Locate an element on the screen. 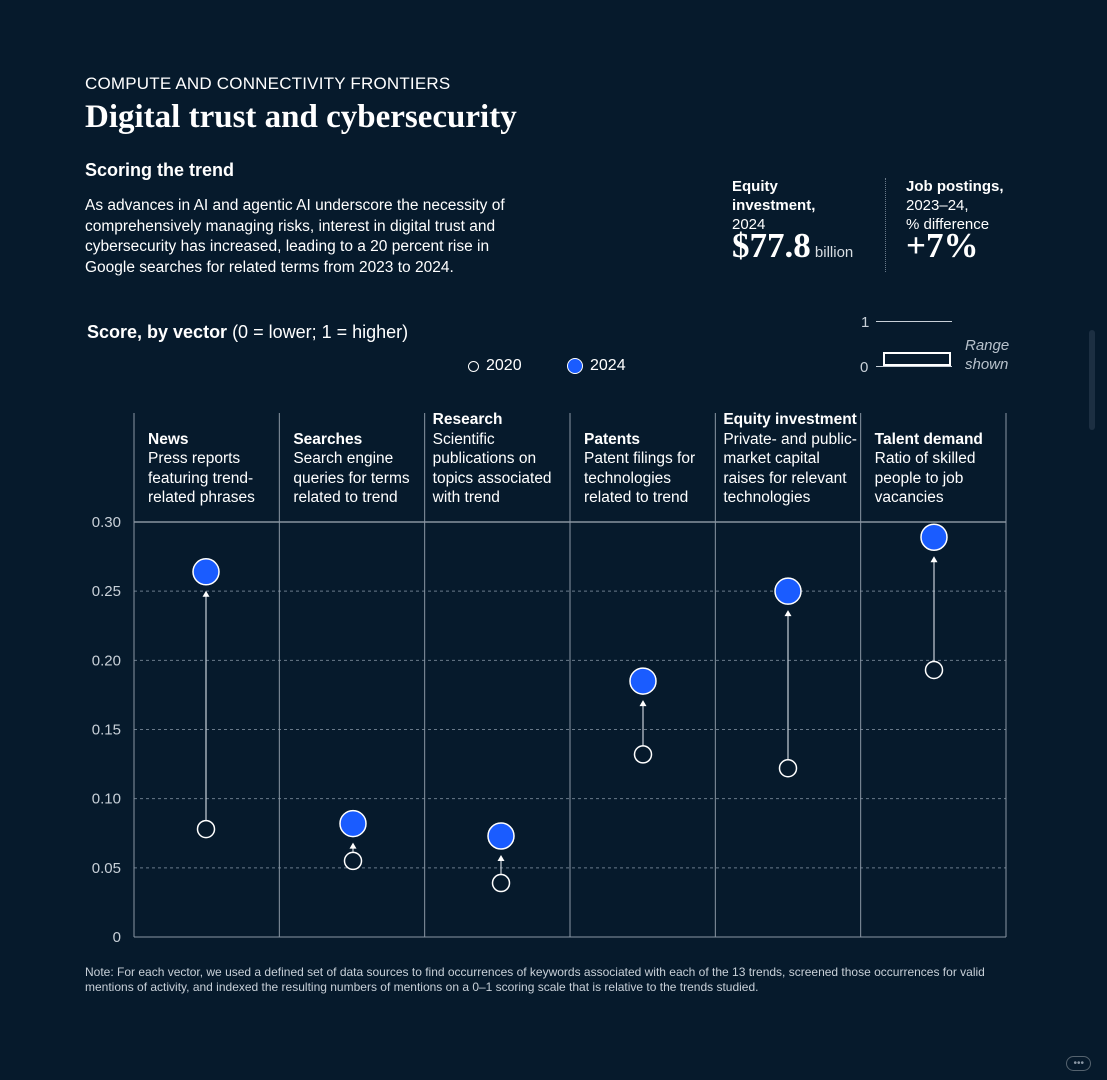 The height and width of the screenshot is (1080, 1107). vector-name: Equity investment is located at coordinates (790, 419).